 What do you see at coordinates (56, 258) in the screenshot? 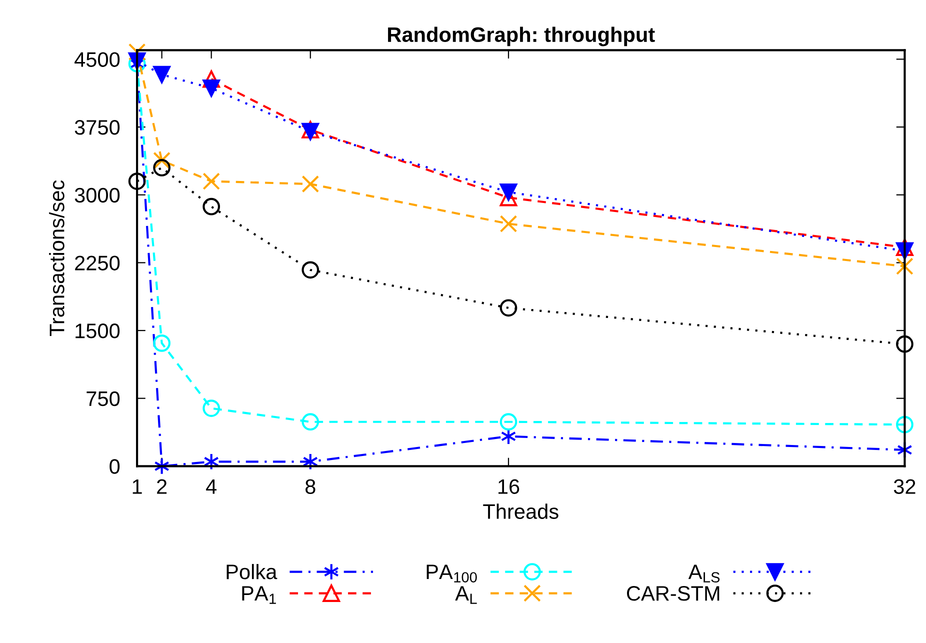
I see `y-axis-title: Transactions/sec` at bounding box center [56, 258].